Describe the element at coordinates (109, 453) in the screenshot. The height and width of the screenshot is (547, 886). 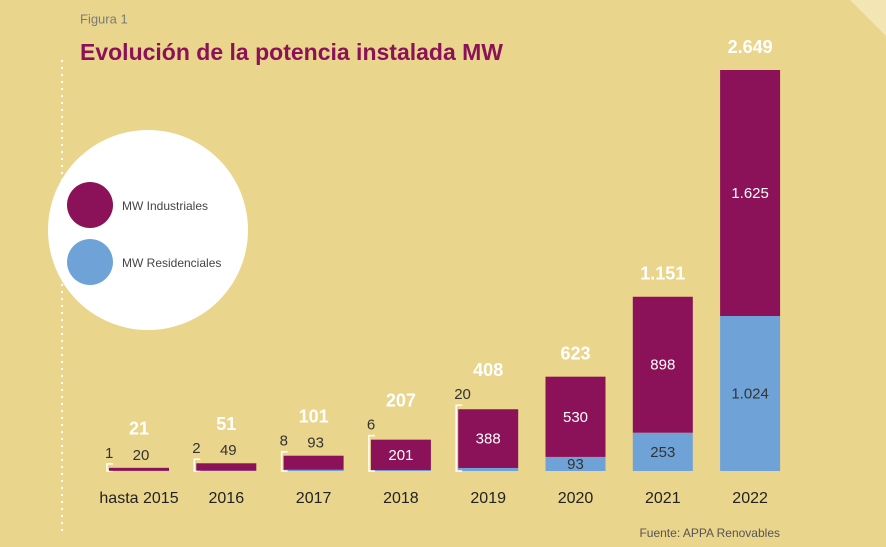
I see `value-label: 1` at that location.